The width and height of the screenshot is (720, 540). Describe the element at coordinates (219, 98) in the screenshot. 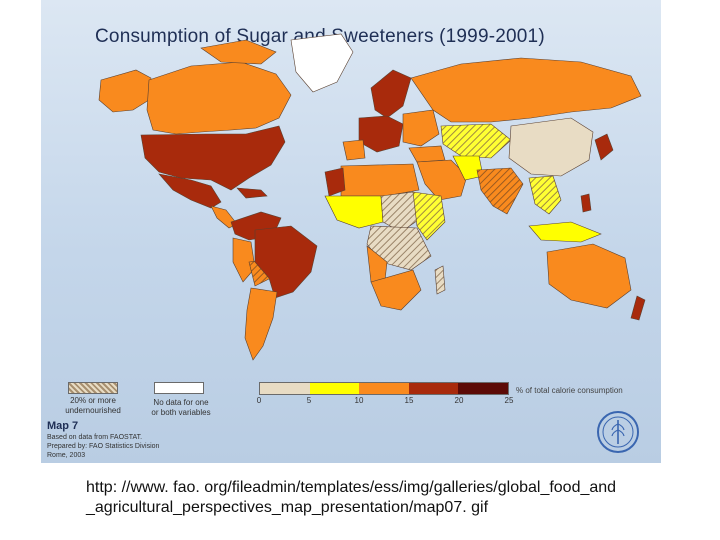

I see `region-canada` at that location.